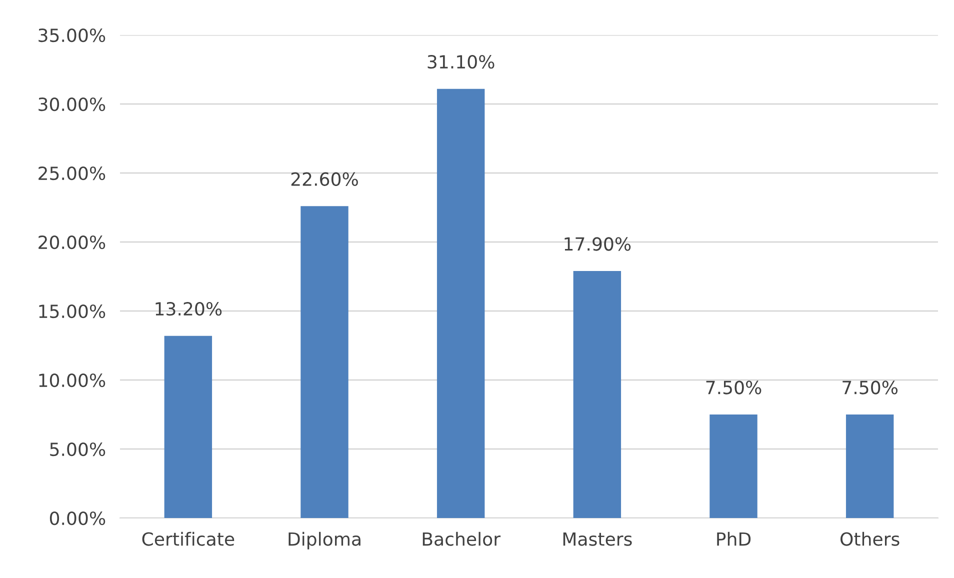 The width and height of the screenshot is (954, 578). What do you see at coordinates (72, 104) in the screenshot?
I see `y-tick-label: 30.00%` at bounding box center [72, 104].